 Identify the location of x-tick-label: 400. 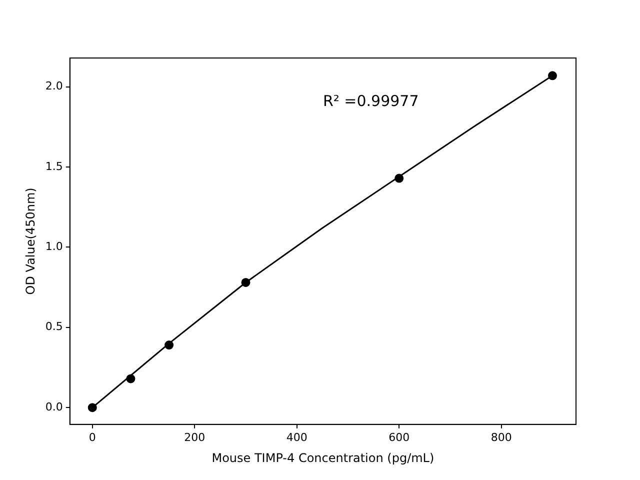
(297, 437).